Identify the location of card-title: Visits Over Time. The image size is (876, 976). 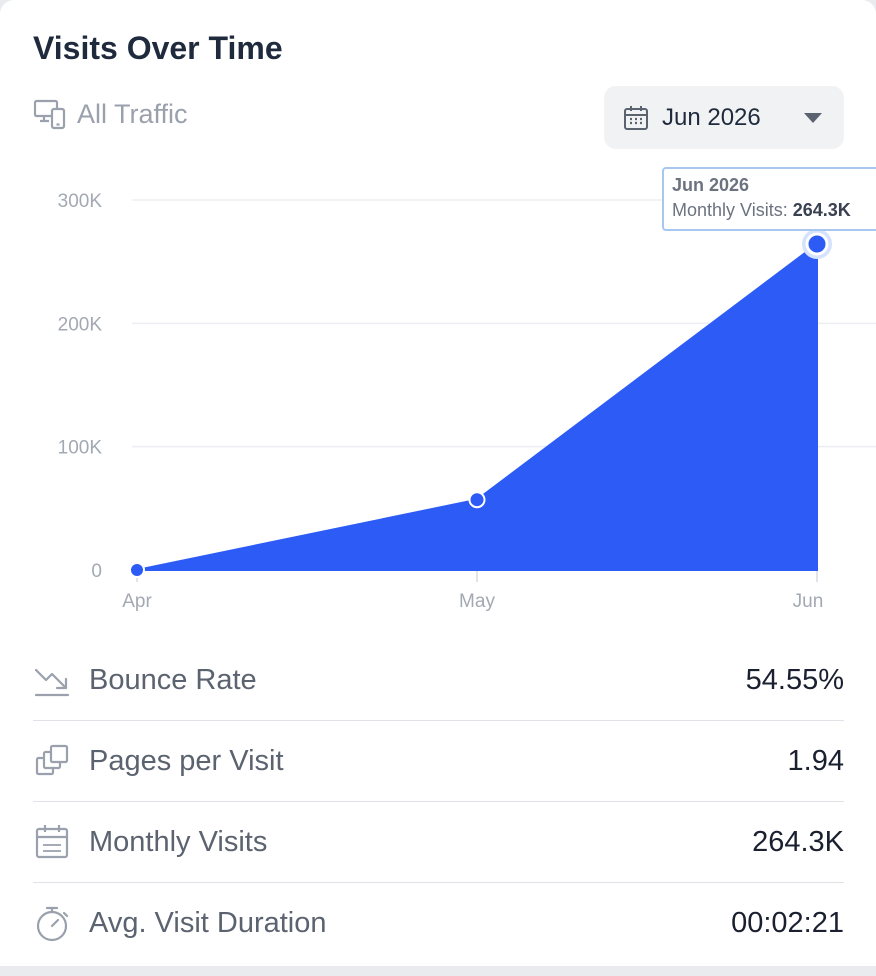
(158, 48).